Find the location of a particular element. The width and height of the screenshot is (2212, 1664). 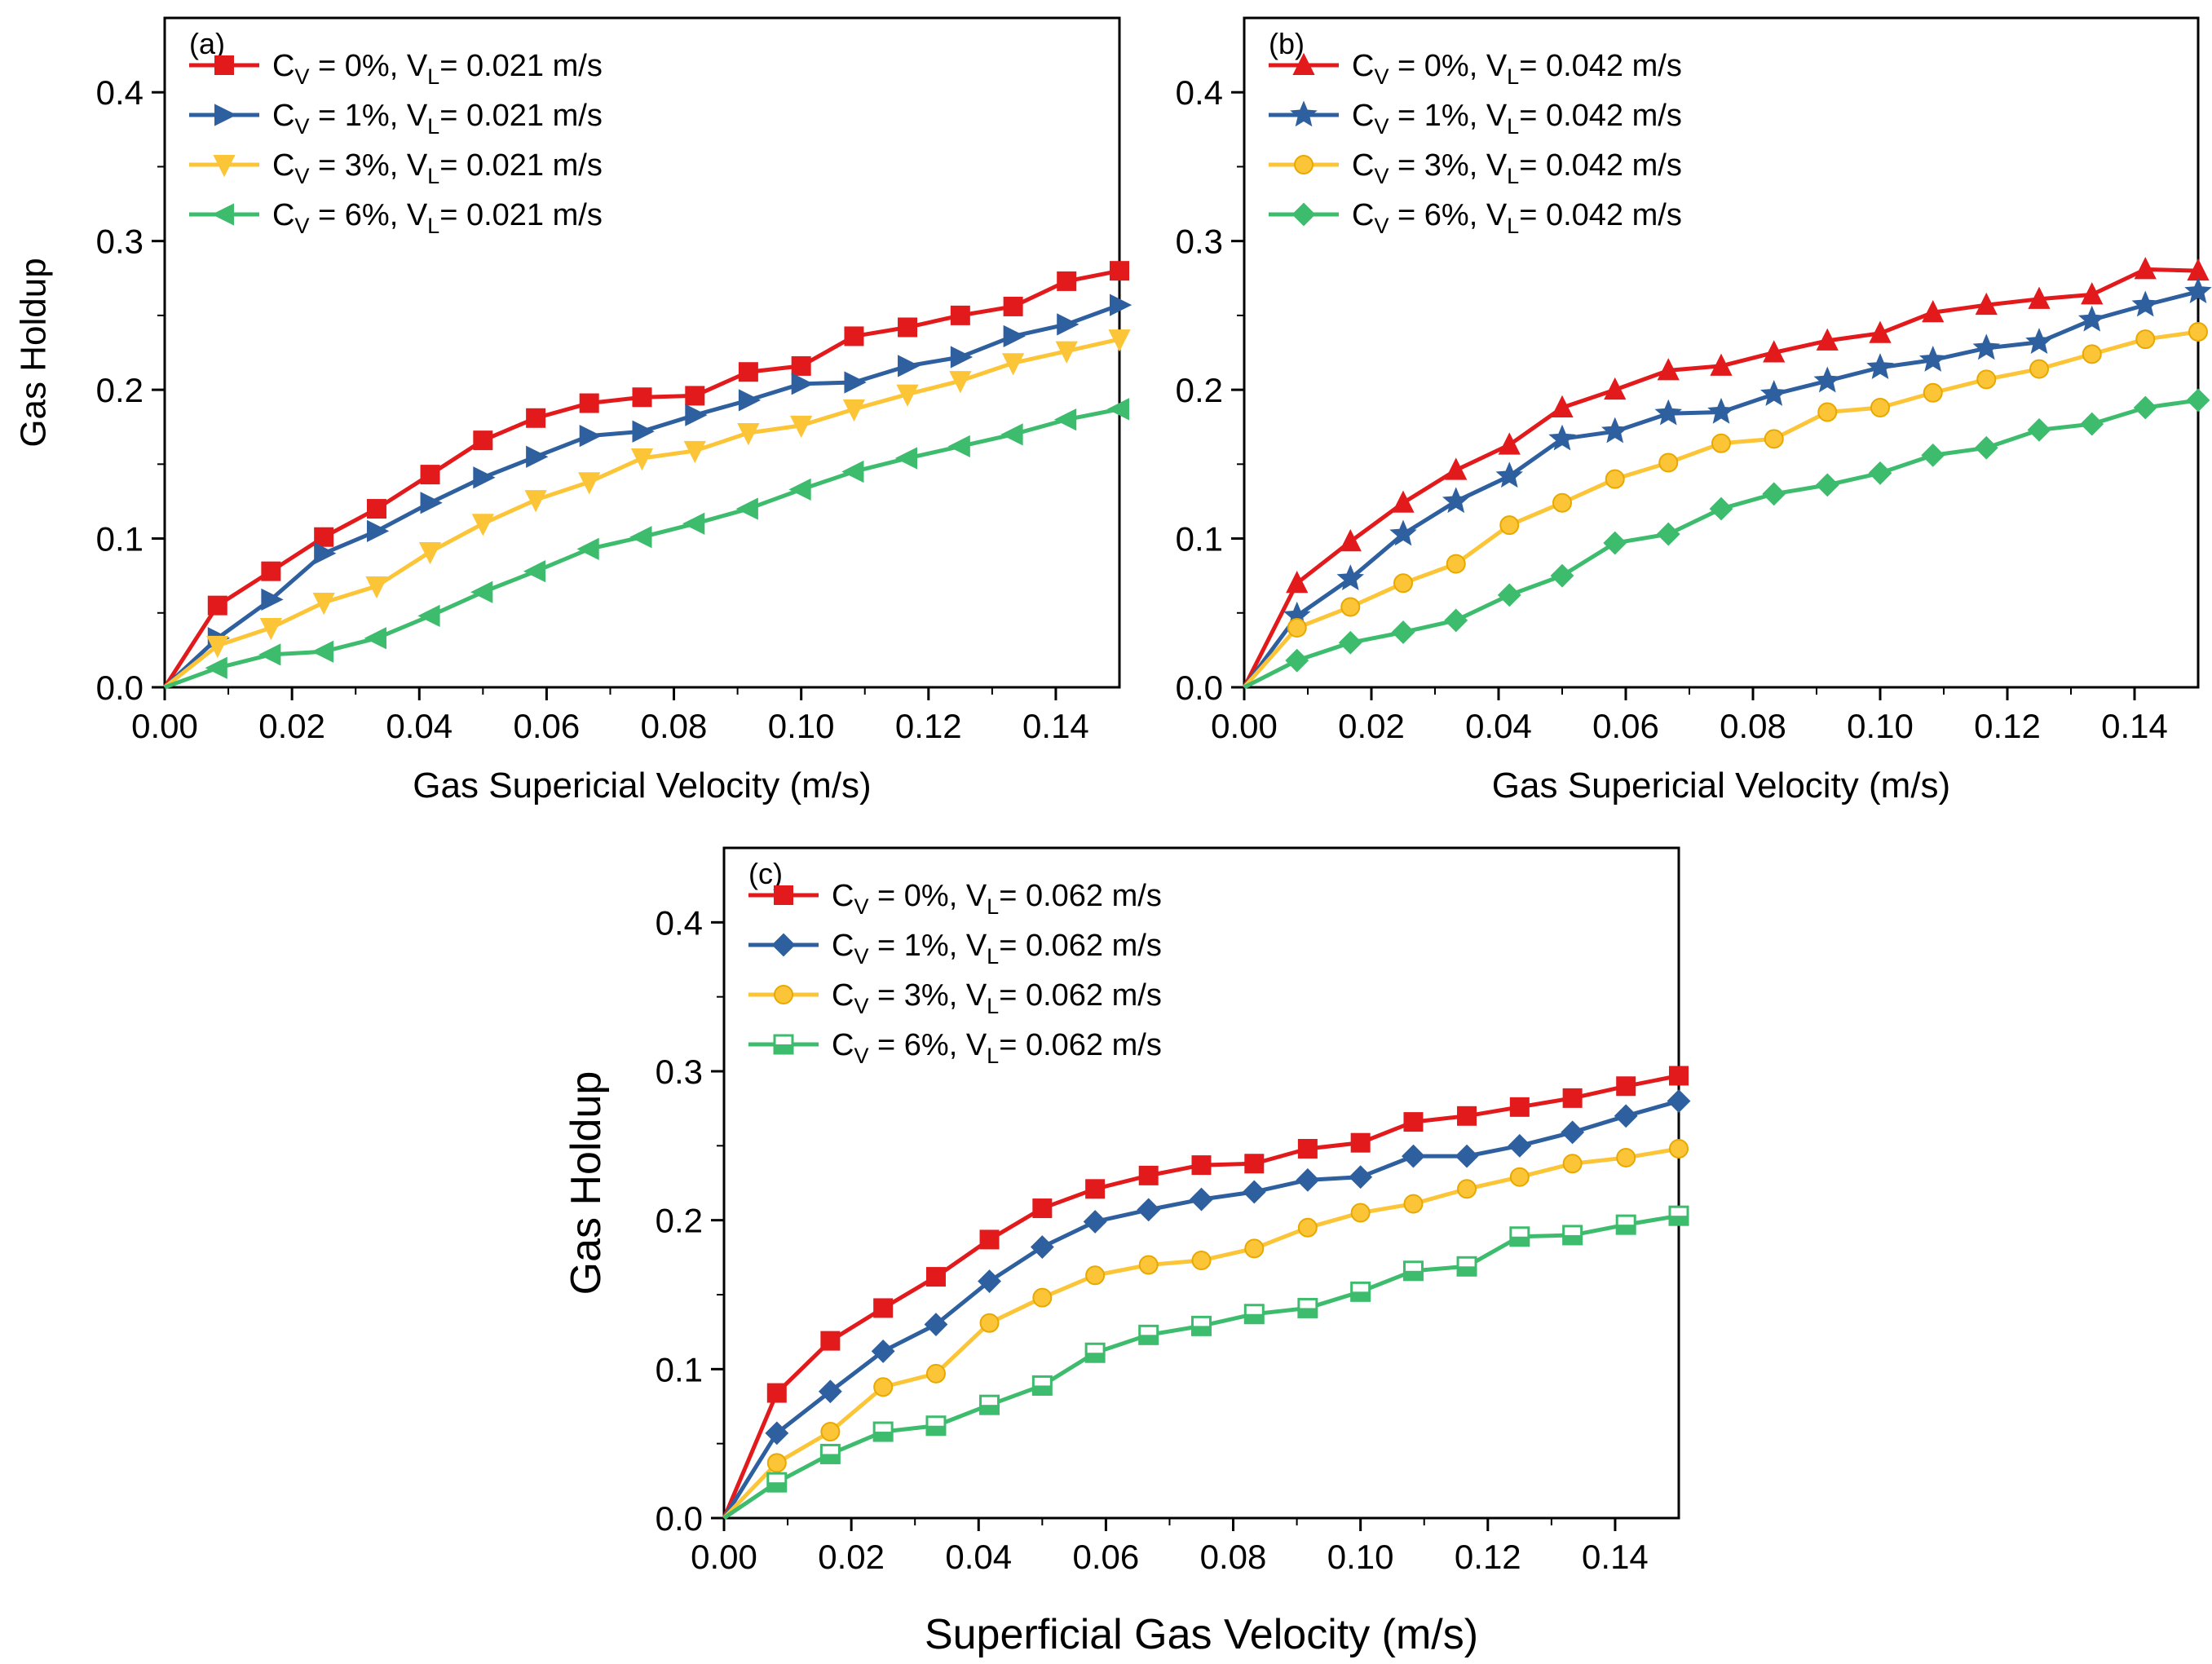

legend-text-part: = 0.042 m/s is located at coordinates (1600, 66).